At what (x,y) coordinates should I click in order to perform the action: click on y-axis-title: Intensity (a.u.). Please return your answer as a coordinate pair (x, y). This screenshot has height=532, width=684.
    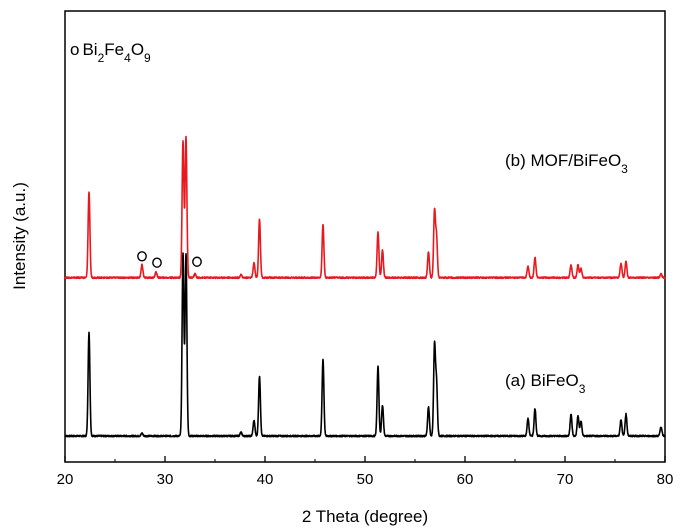
    Looking at the image, I should click on (19, 236).